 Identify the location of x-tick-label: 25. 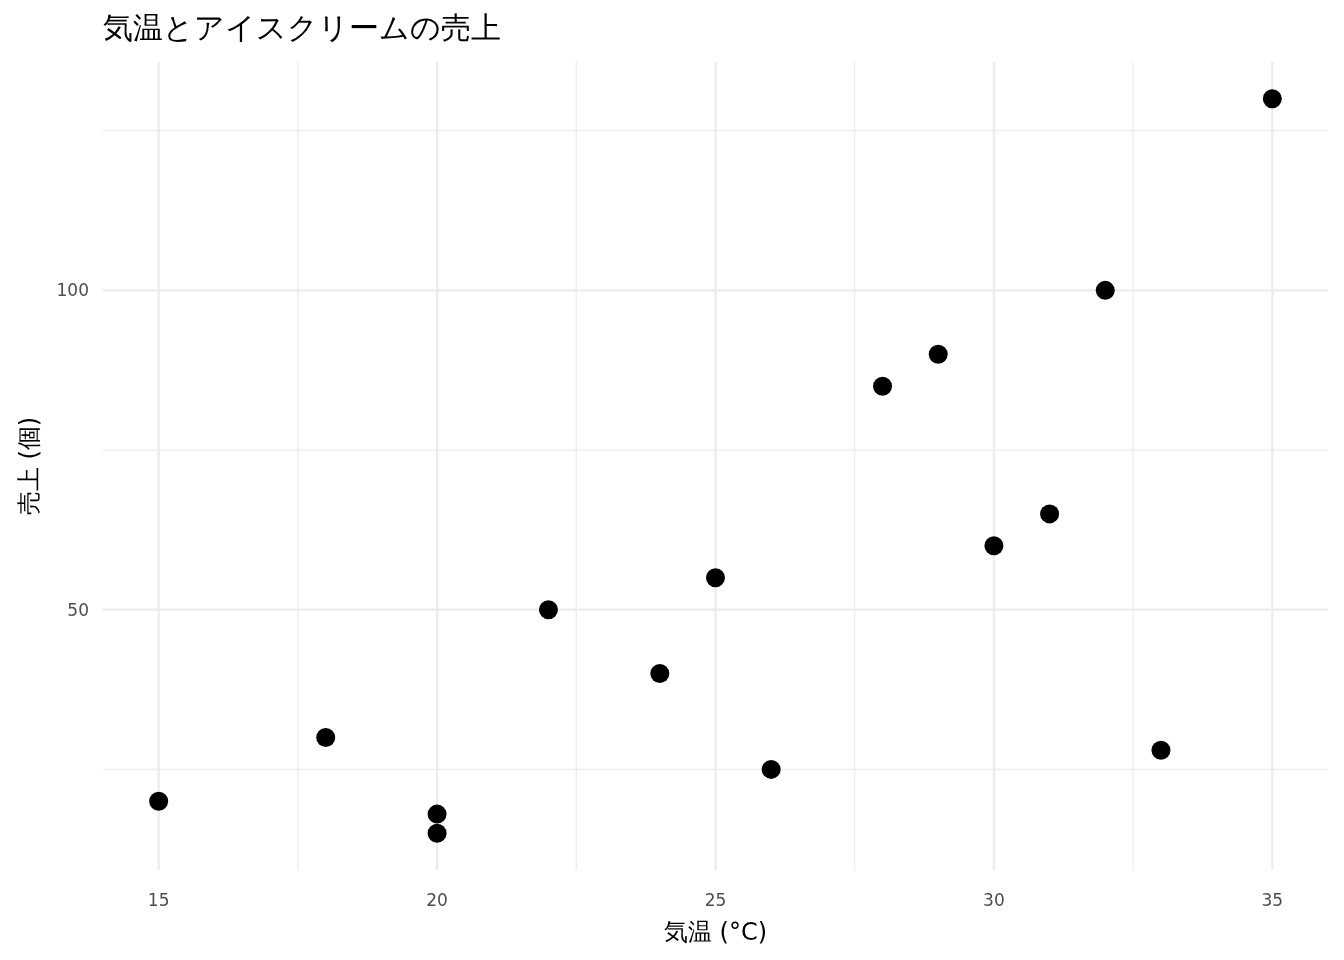
(715, 900).